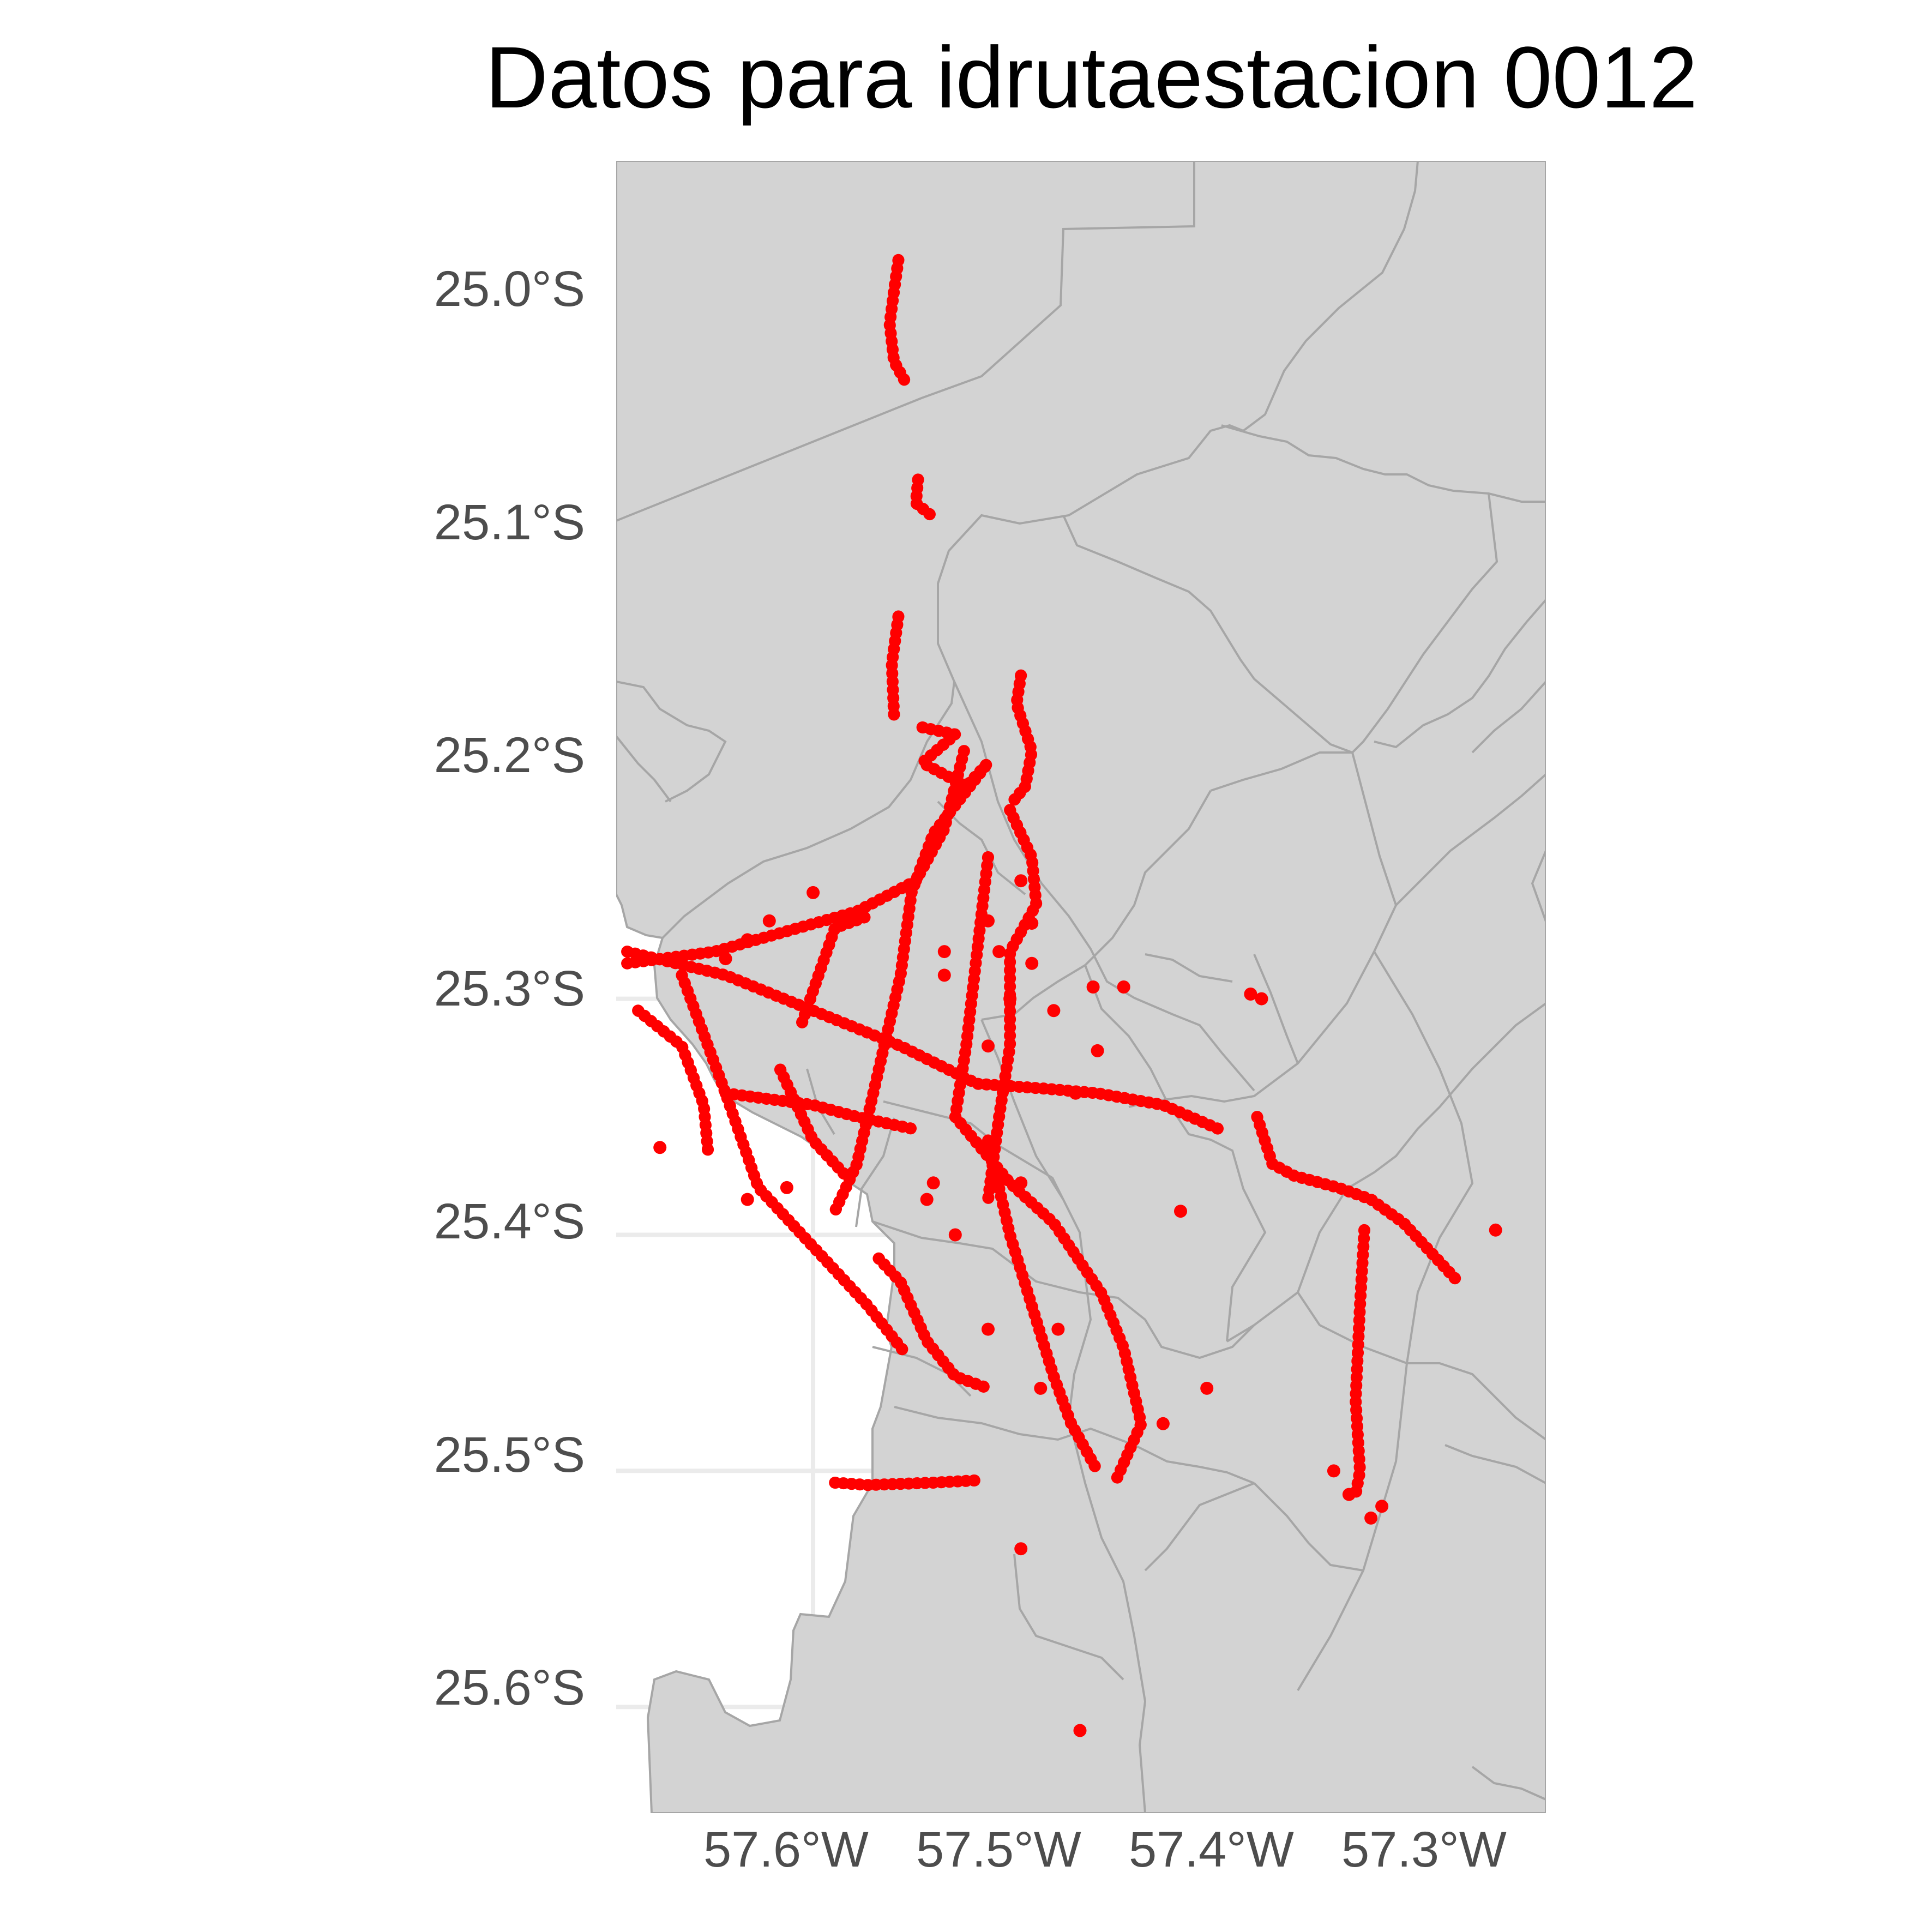  What do you see at coordinates (509, 289) in the screenshot?
I see `y-tick-label-25-0: 25.0°S` at bounding box center [509, 289].